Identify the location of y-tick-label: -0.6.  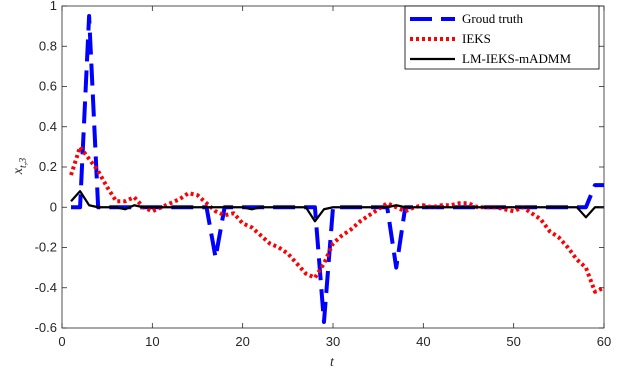
(46, 327).